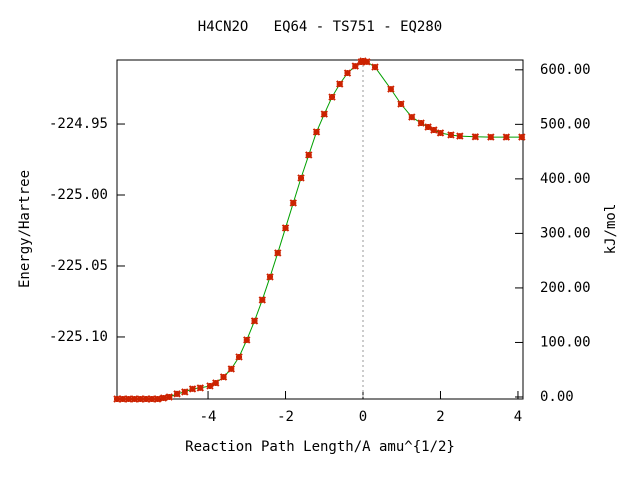 The width and height of the screenshot is (640, 480). Describe the element at coordinates (565, 288) in the screenshot. I see `y2-tick-label: 200.00` at that location.